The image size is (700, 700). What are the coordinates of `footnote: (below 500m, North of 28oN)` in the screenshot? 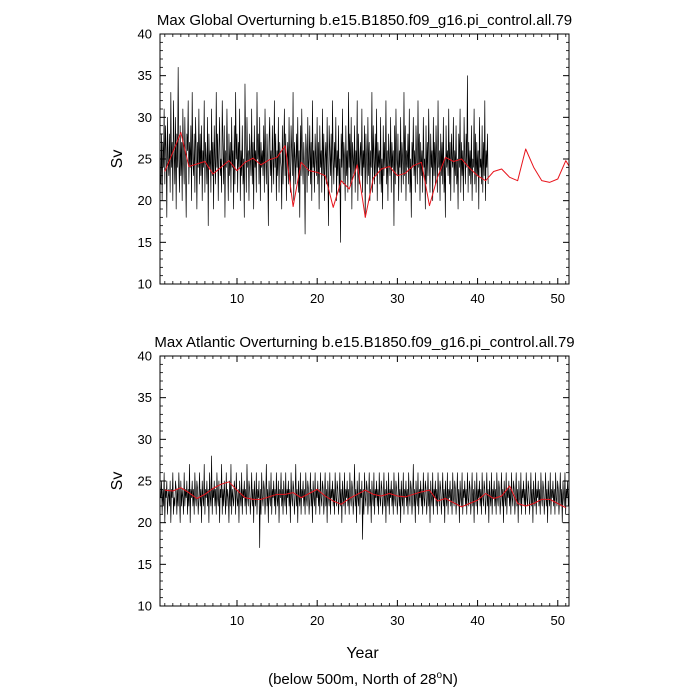 It's located at (363, 679).